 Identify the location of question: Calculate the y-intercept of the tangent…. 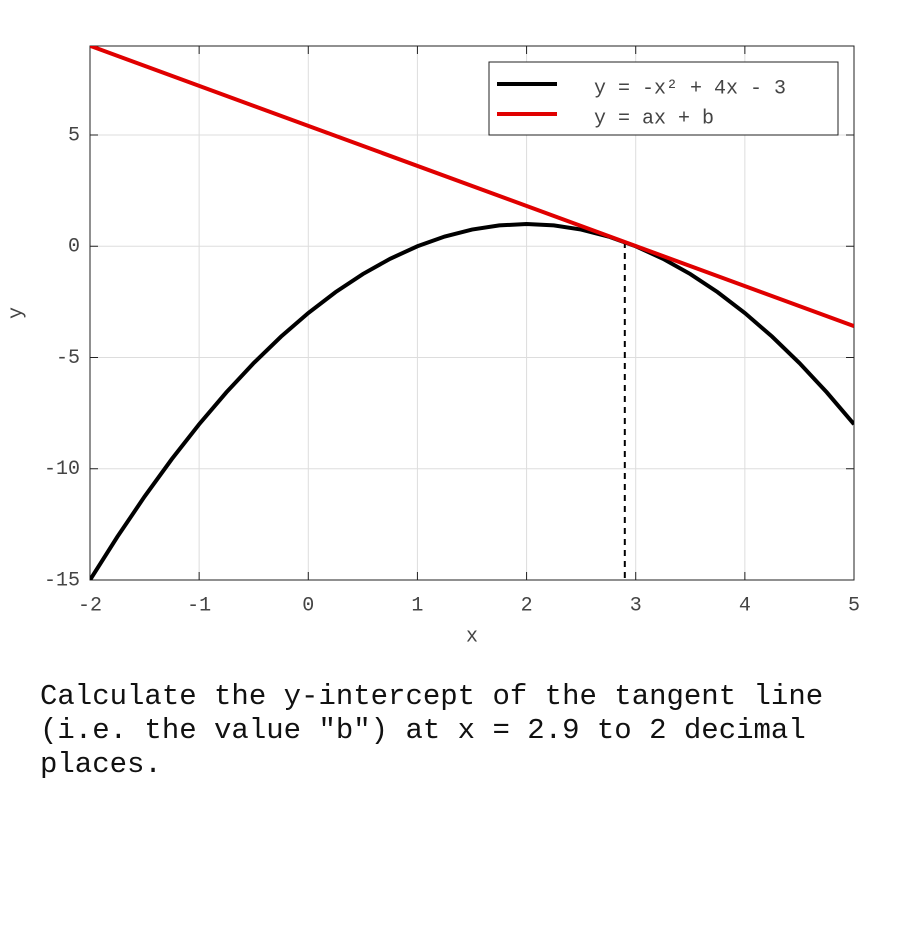
(432, 730).